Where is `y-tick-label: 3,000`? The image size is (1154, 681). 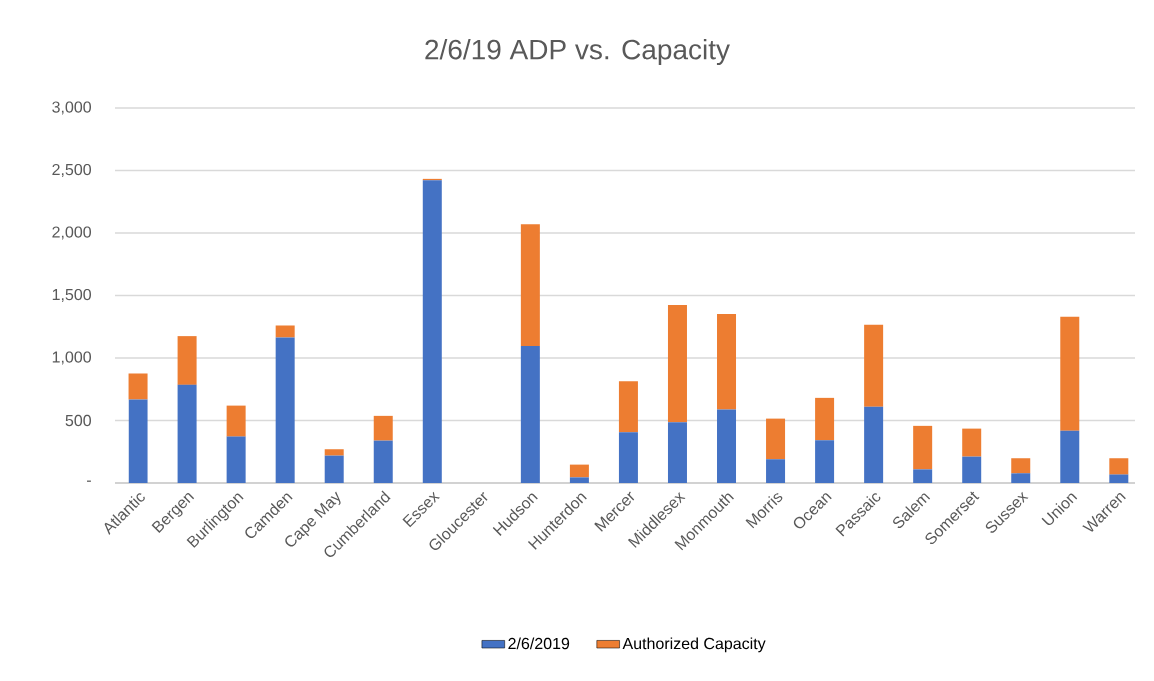
y-tick-label: 3,000 is located at coordinates (72, 108).